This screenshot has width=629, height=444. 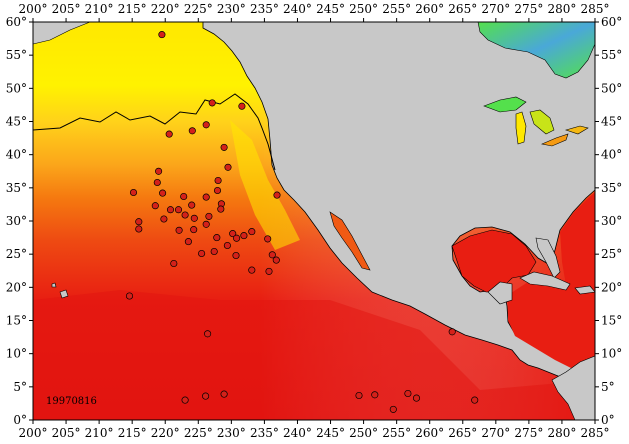 What do you see at coordinates (231, 433) in the screenshot?
I see `x-tick-label-bottom: 230°` at bounding box center [231, 433].